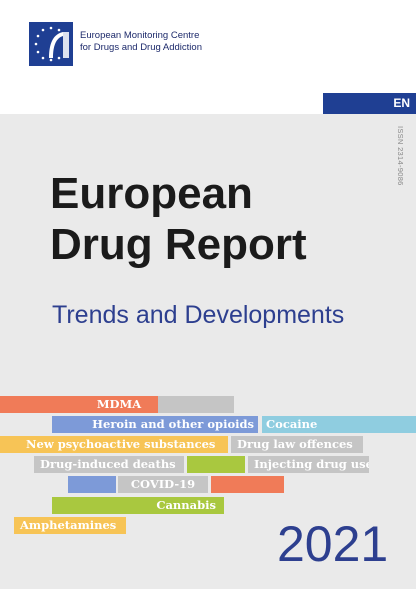 This screenshot has width=416, height=589. I want to click on topic-amphetamines: Amphetamines, so click(70, 525).